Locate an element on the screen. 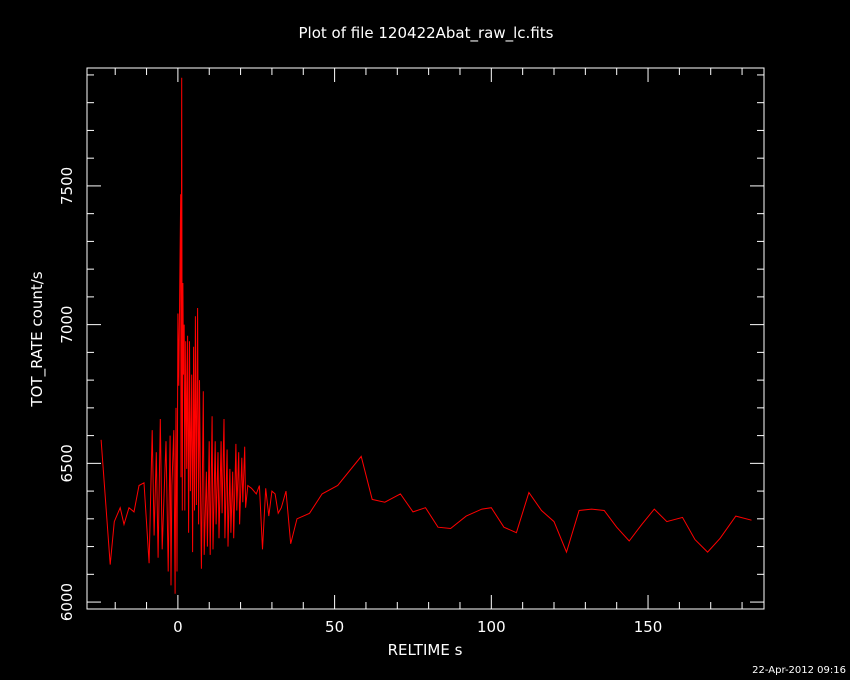 The image size is (850, 680). x-tick-label: 100 is located at coordinates (491, 627).